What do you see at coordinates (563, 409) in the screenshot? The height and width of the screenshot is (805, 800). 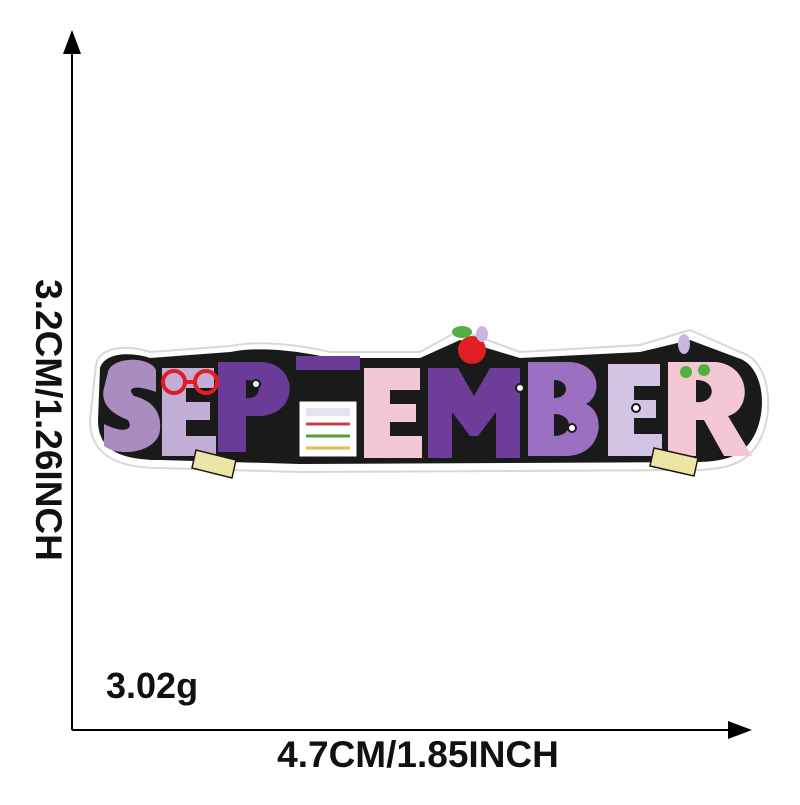 I see `letter-b` at bounding box center [563, 409].